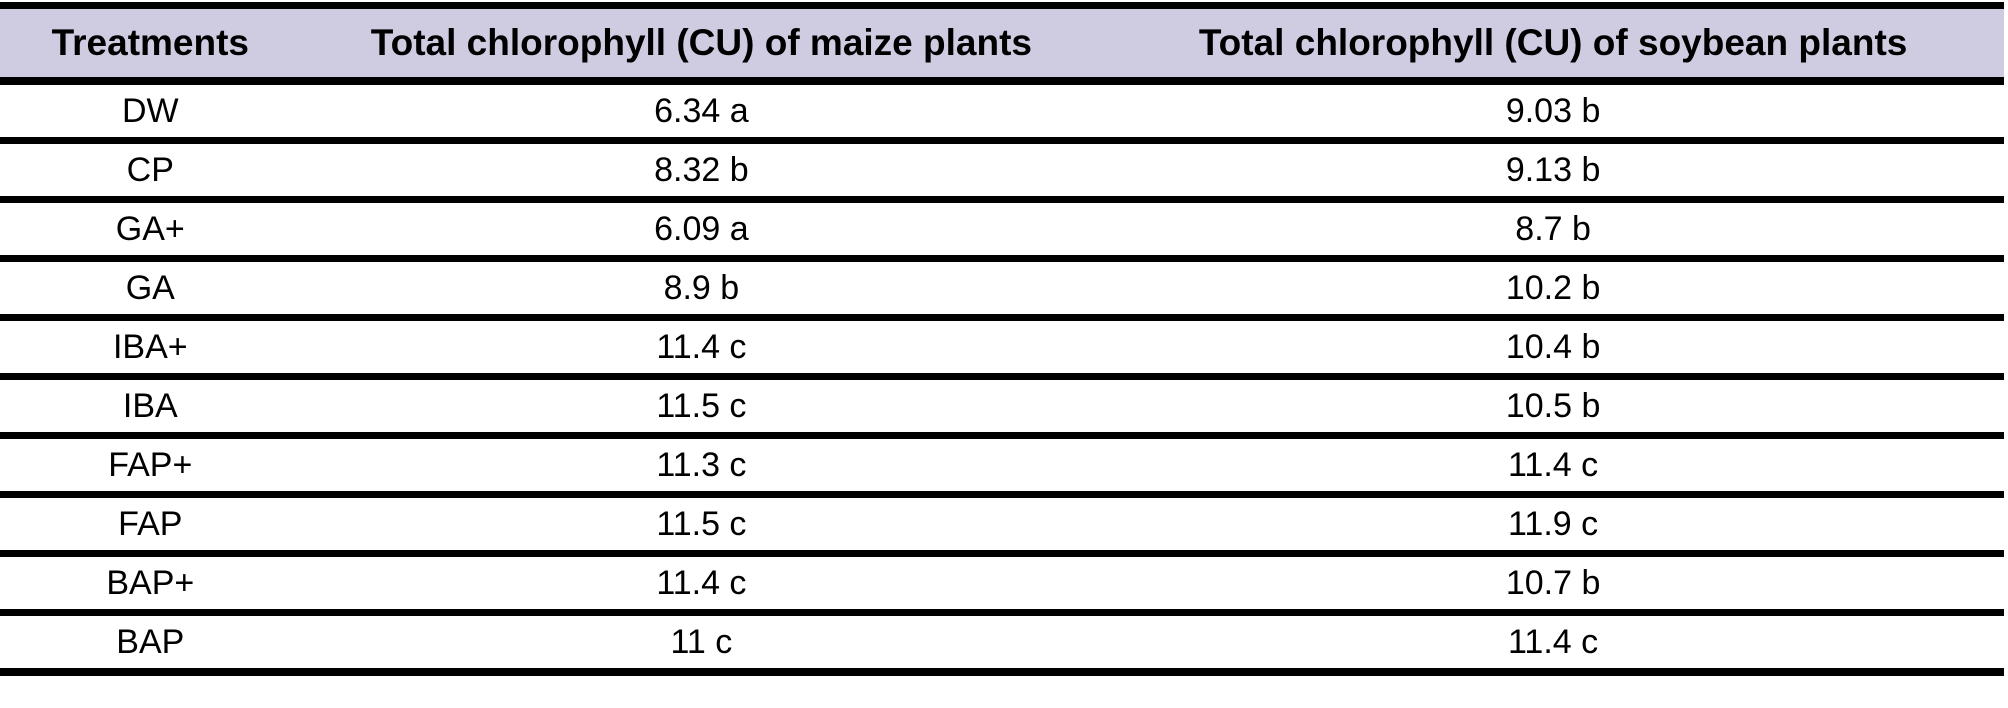  What do you see at coordinates (150, 466) in the screenshot?
I see `treatment-cell: FAP+` at bounding box center [150, 466].